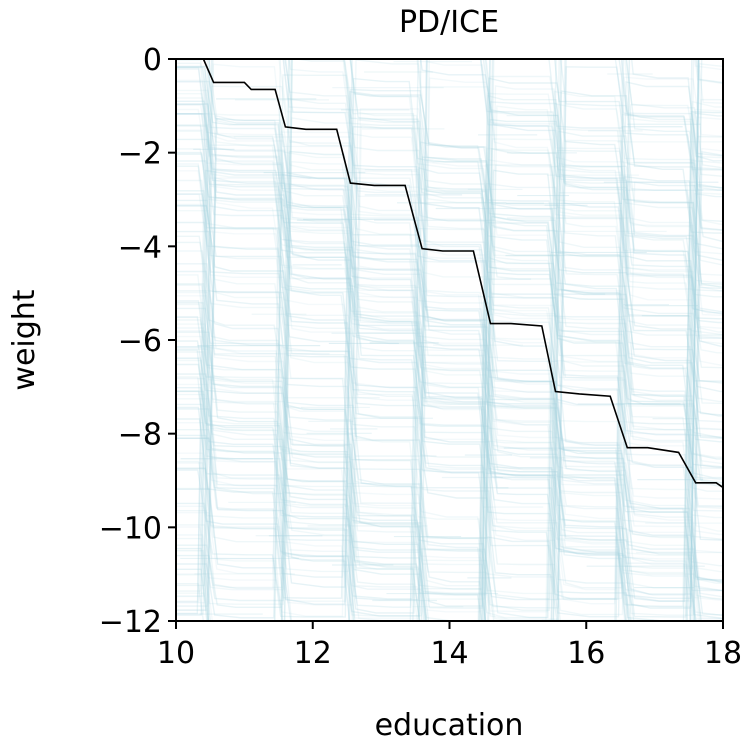  What do you see at coordinates (130, 528) in the screenshot?
I see `y-tick-label: −10` at bounding box center [130, 528].